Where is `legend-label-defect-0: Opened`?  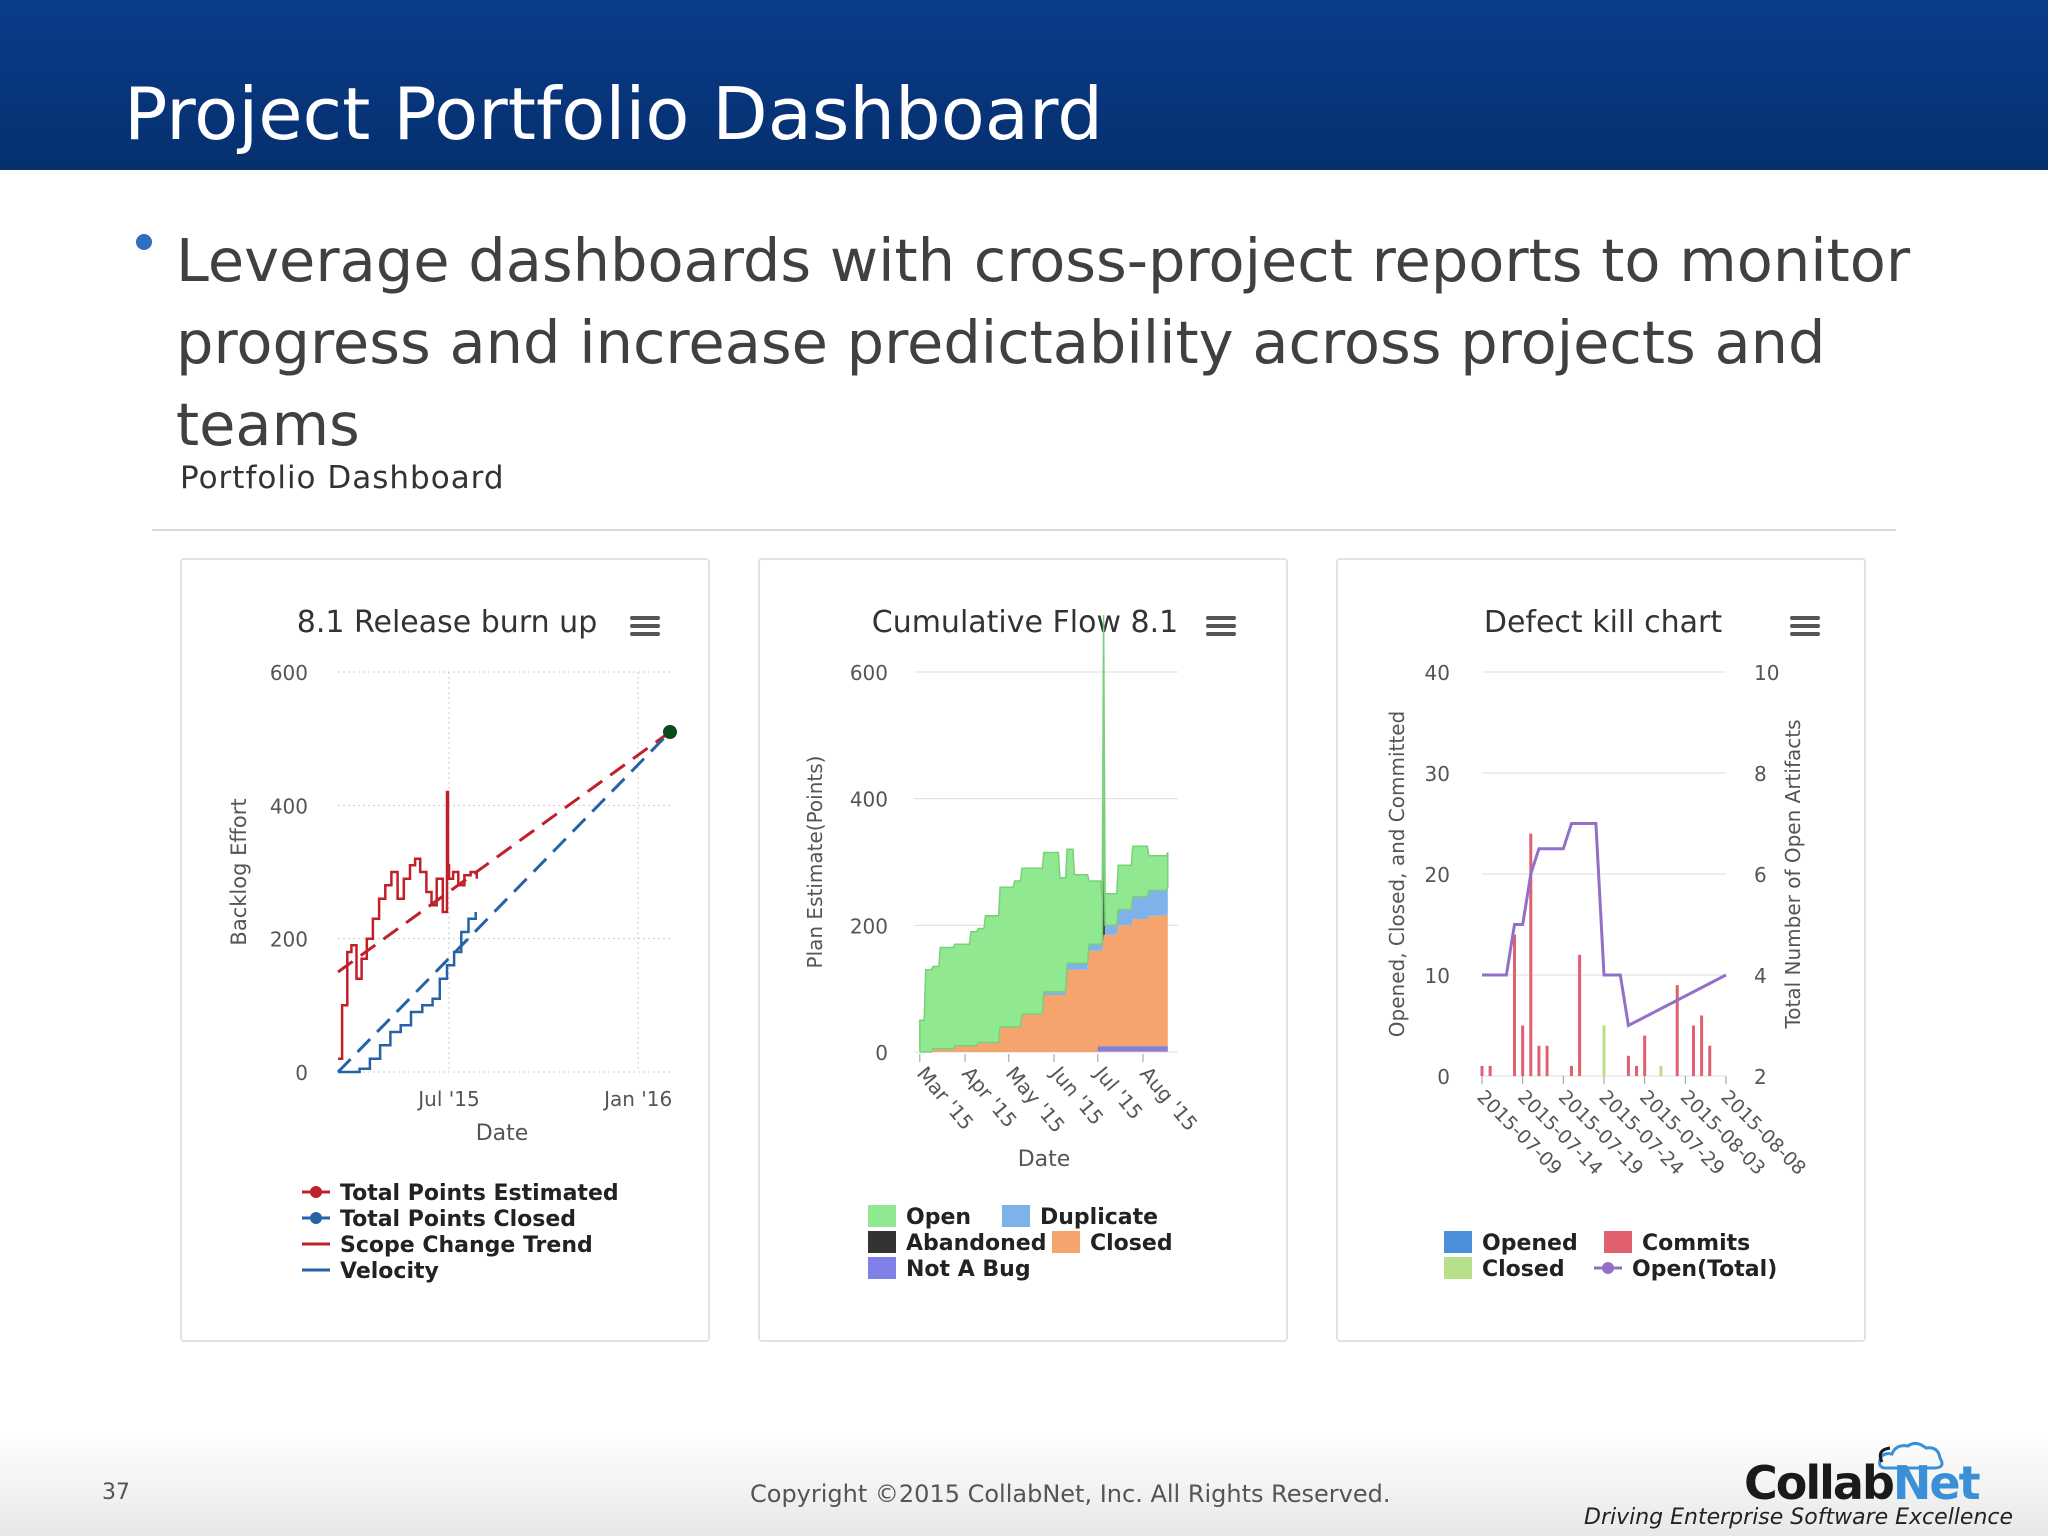
legend-label-defect-0: Opened is located at coordinates (1530, 1243).